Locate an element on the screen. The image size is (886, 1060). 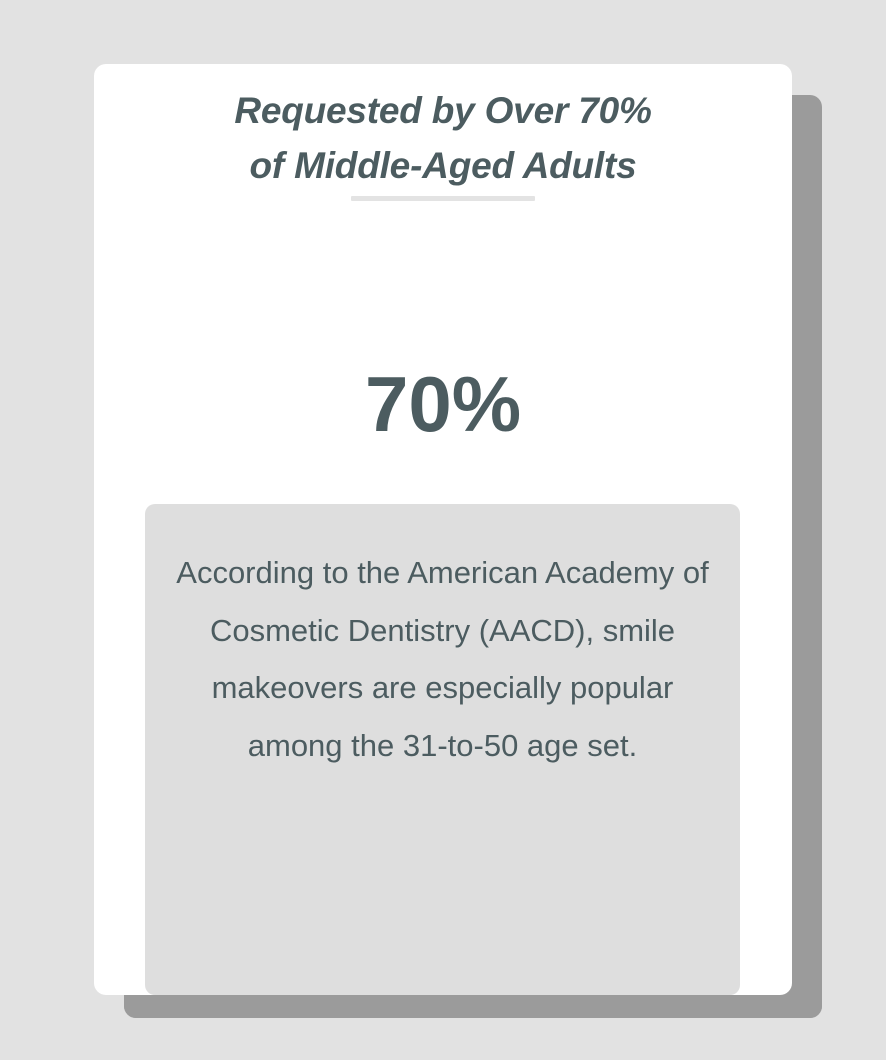
stat-value: 70% is located at coordinates (443, 404).